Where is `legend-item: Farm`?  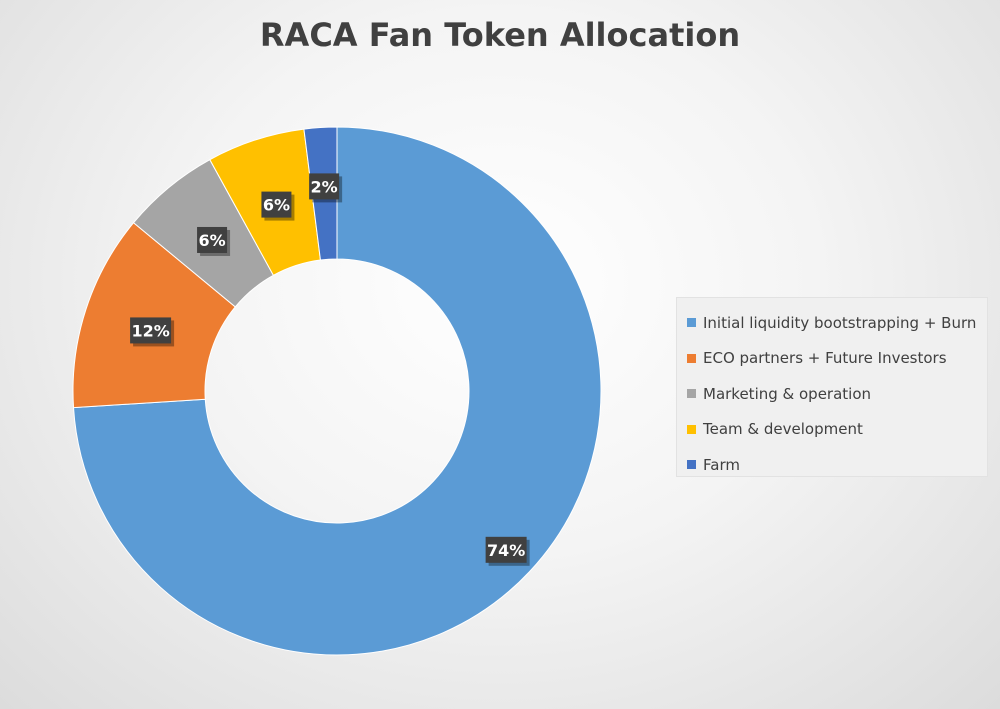 legend-item: Farm is located at coordinates (837, 465).